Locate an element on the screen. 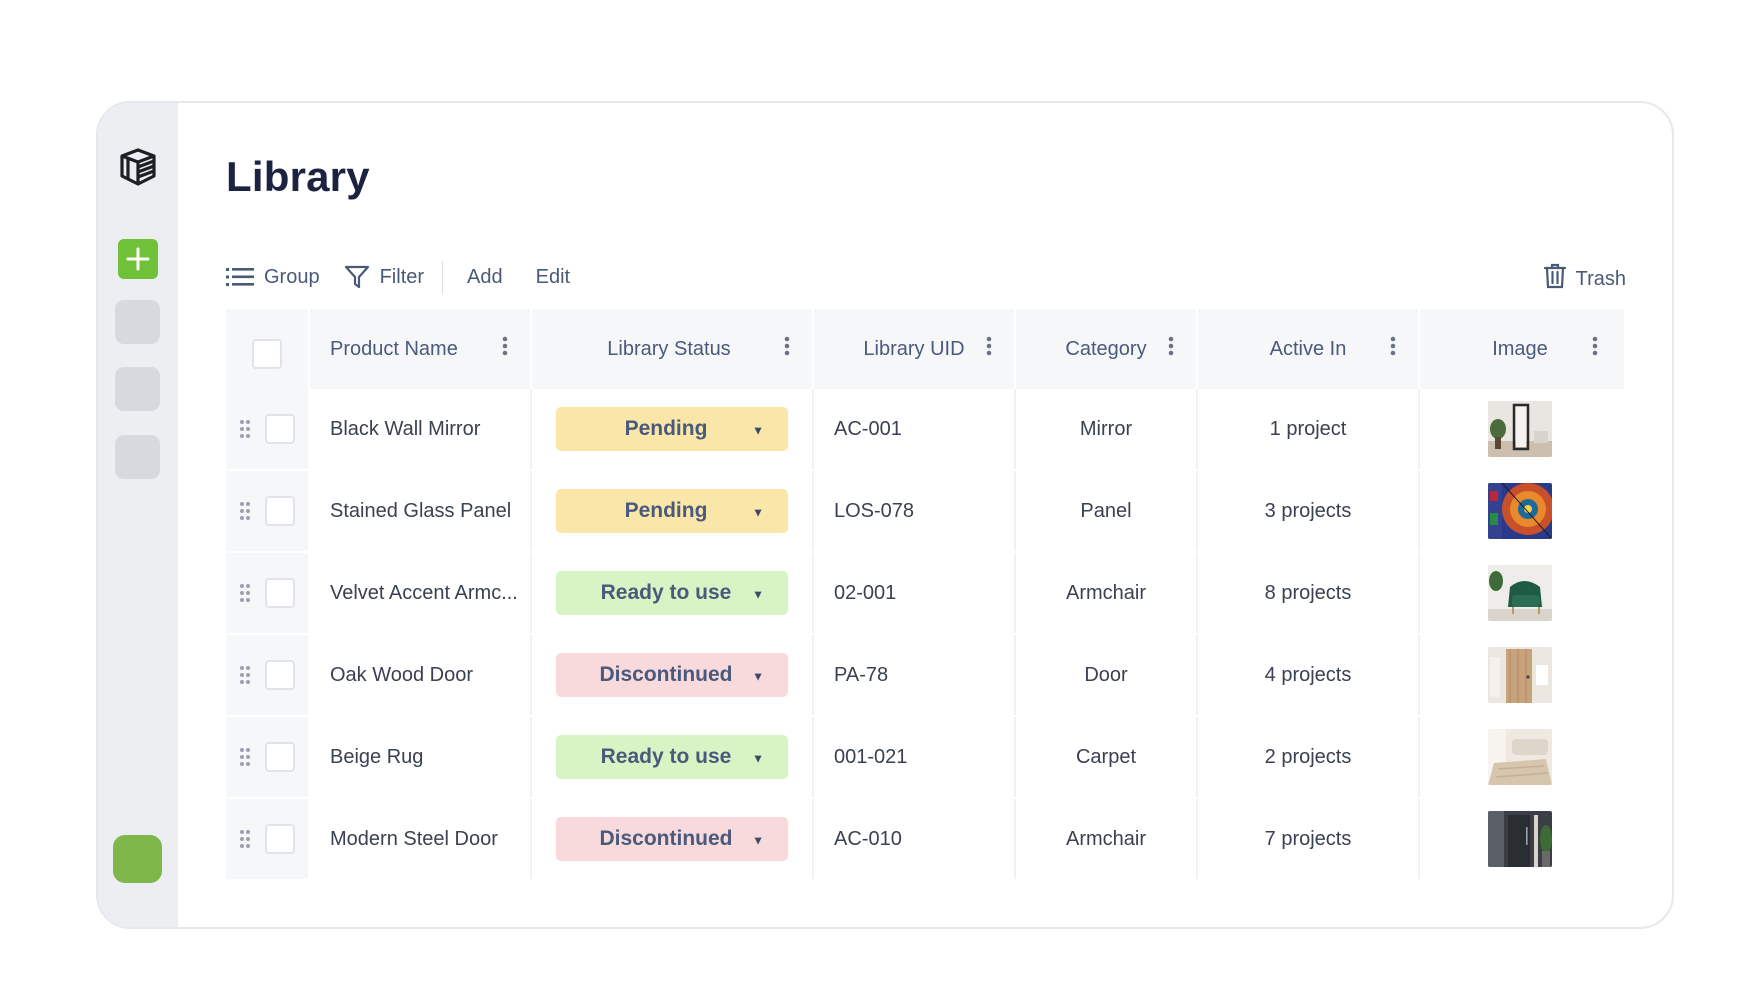 This screenshot has width=1762, height=1008. filter-button: Filter is located at coordinates (384, 277).